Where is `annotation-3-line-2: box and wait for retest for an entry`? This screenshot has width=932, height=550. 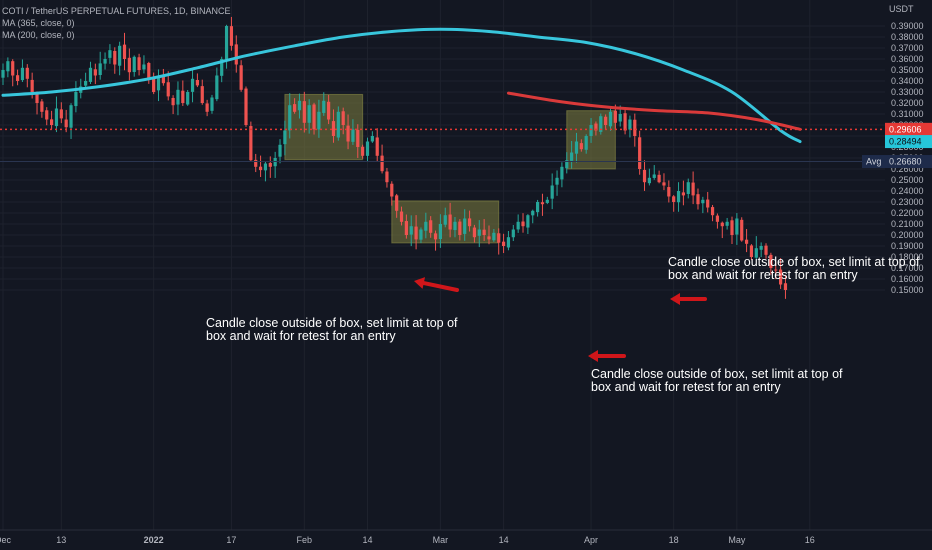
annotation-3-line-2: box and wait for retest for an entry is located at coordinates (686, 387).